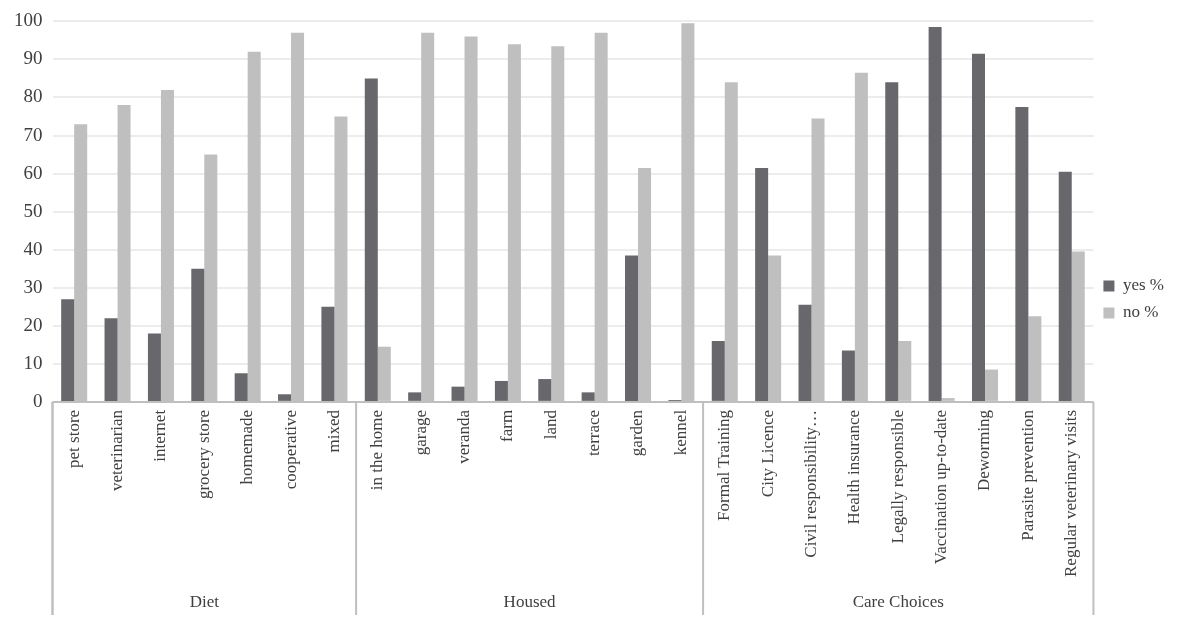 The width and height of the screenshot is (1178, 619). I want to click on x-tick-label: Legally responsible, so click(897, 476).